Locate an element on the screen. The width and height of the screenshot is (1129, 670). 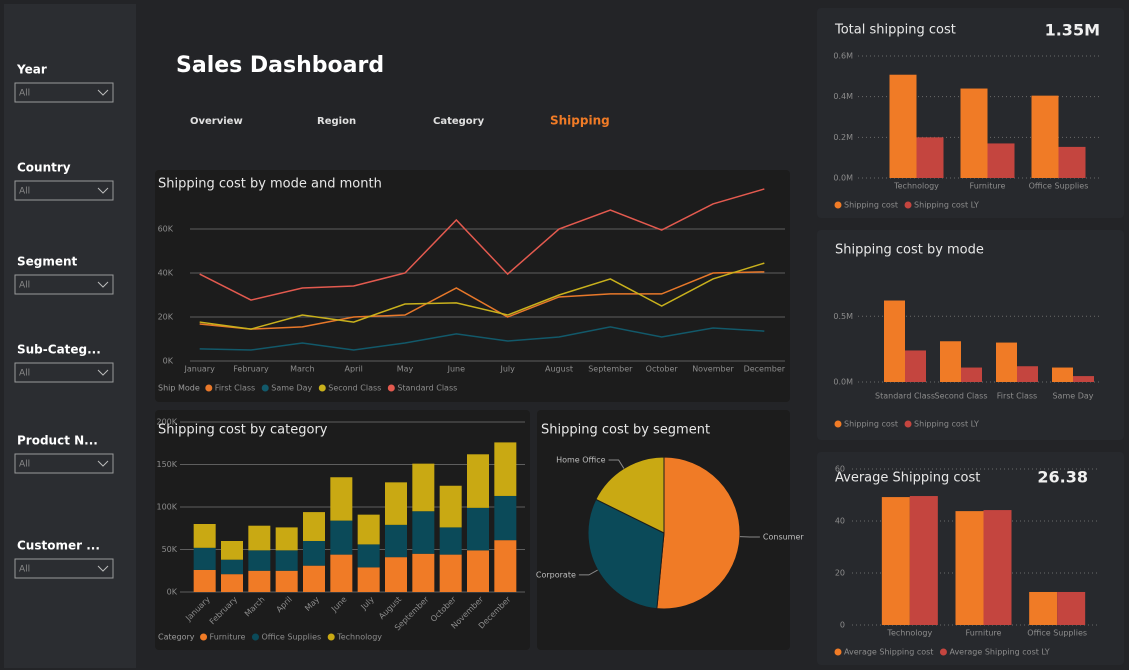
x-tick-label: Standard Class is located at coordinates (905, 396).